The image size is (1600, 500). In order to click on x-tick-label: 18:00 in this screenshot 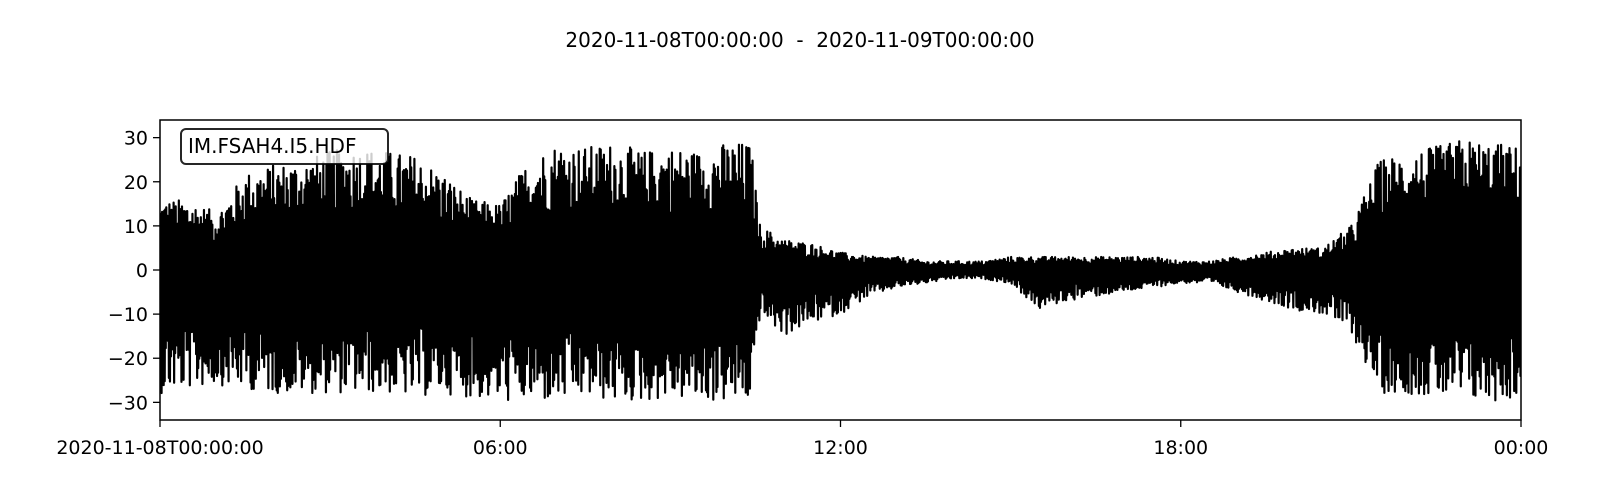, I will do `click(1180, 448)`.